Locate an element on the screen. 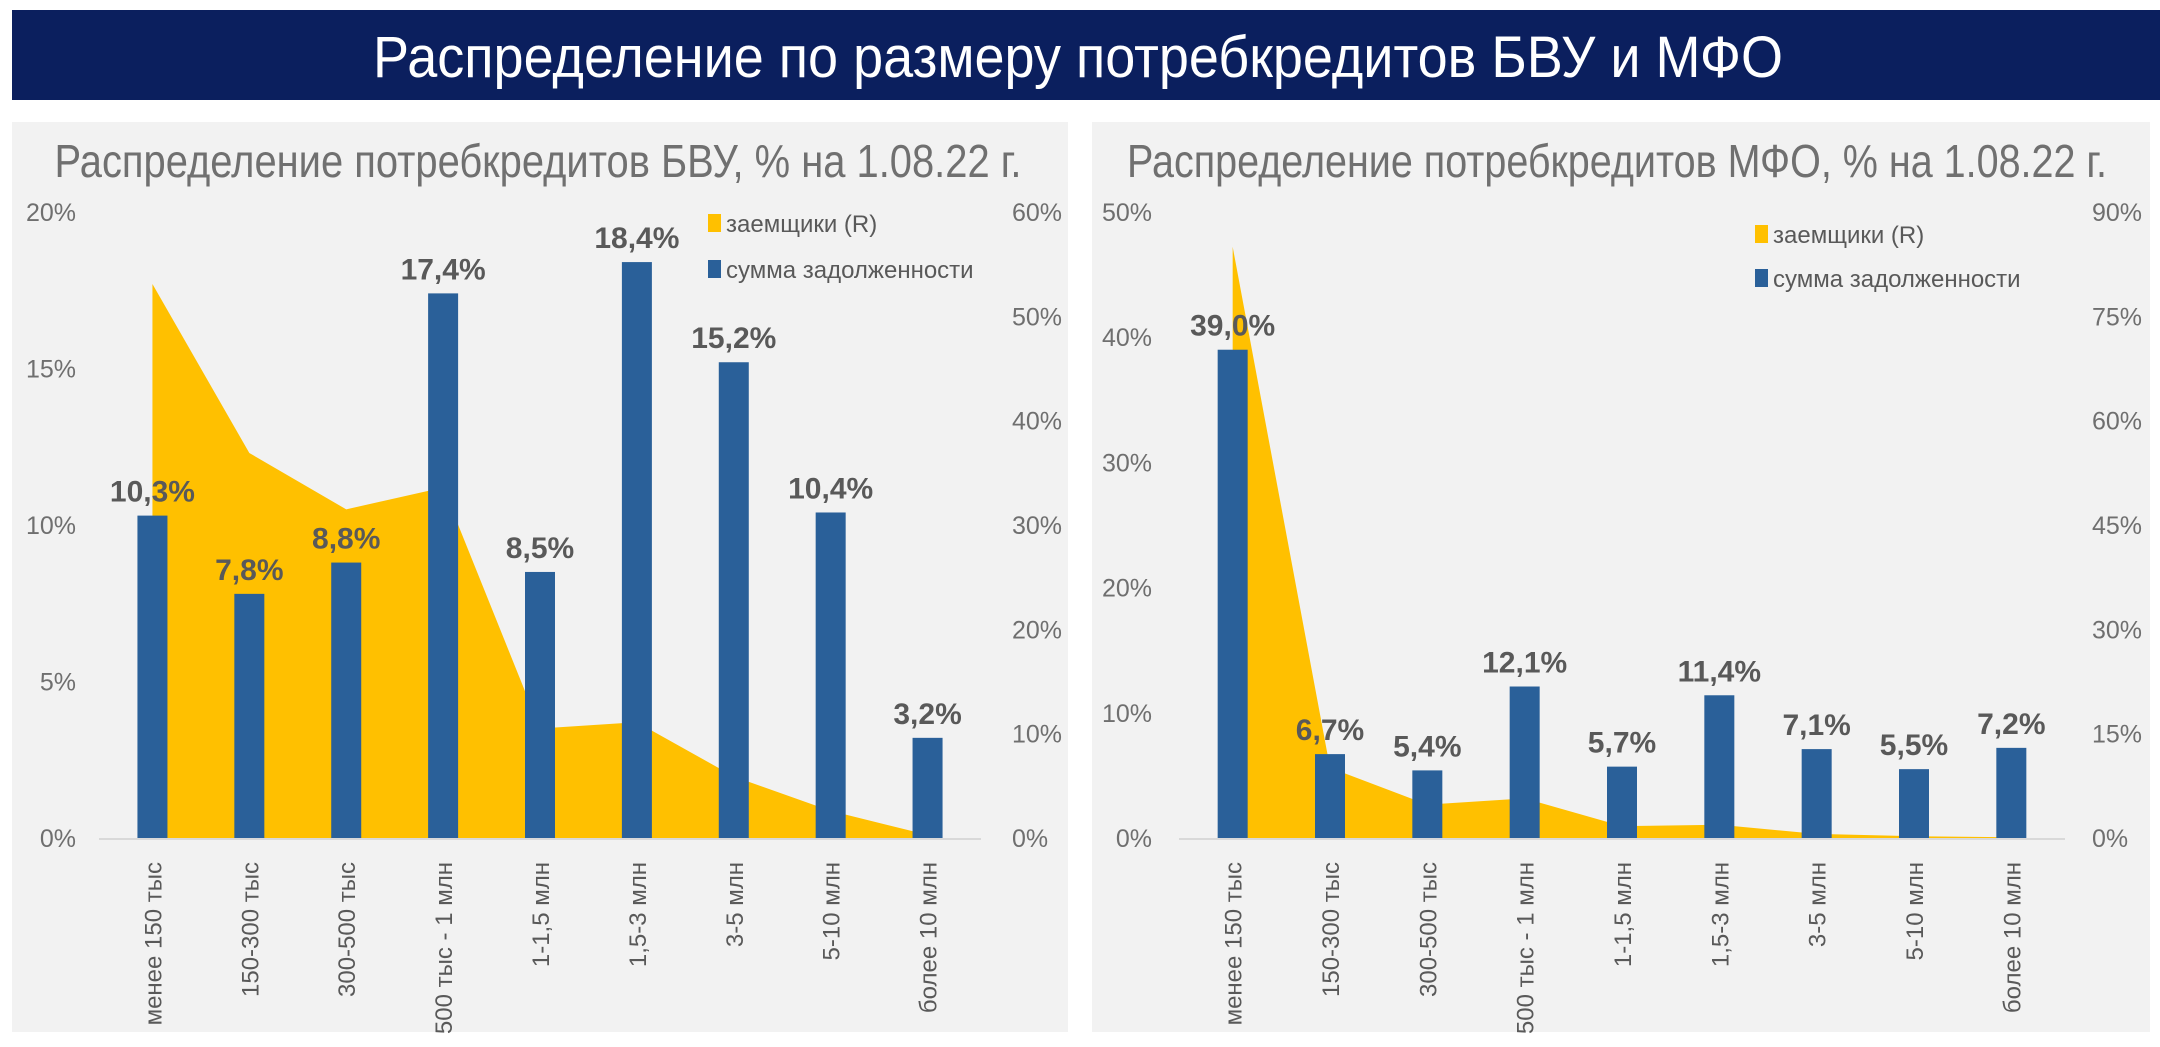 Image resolution: width=2160 pixels, height=1047 pixels. data-label: 18,4% is located at coordinates (636, 238).